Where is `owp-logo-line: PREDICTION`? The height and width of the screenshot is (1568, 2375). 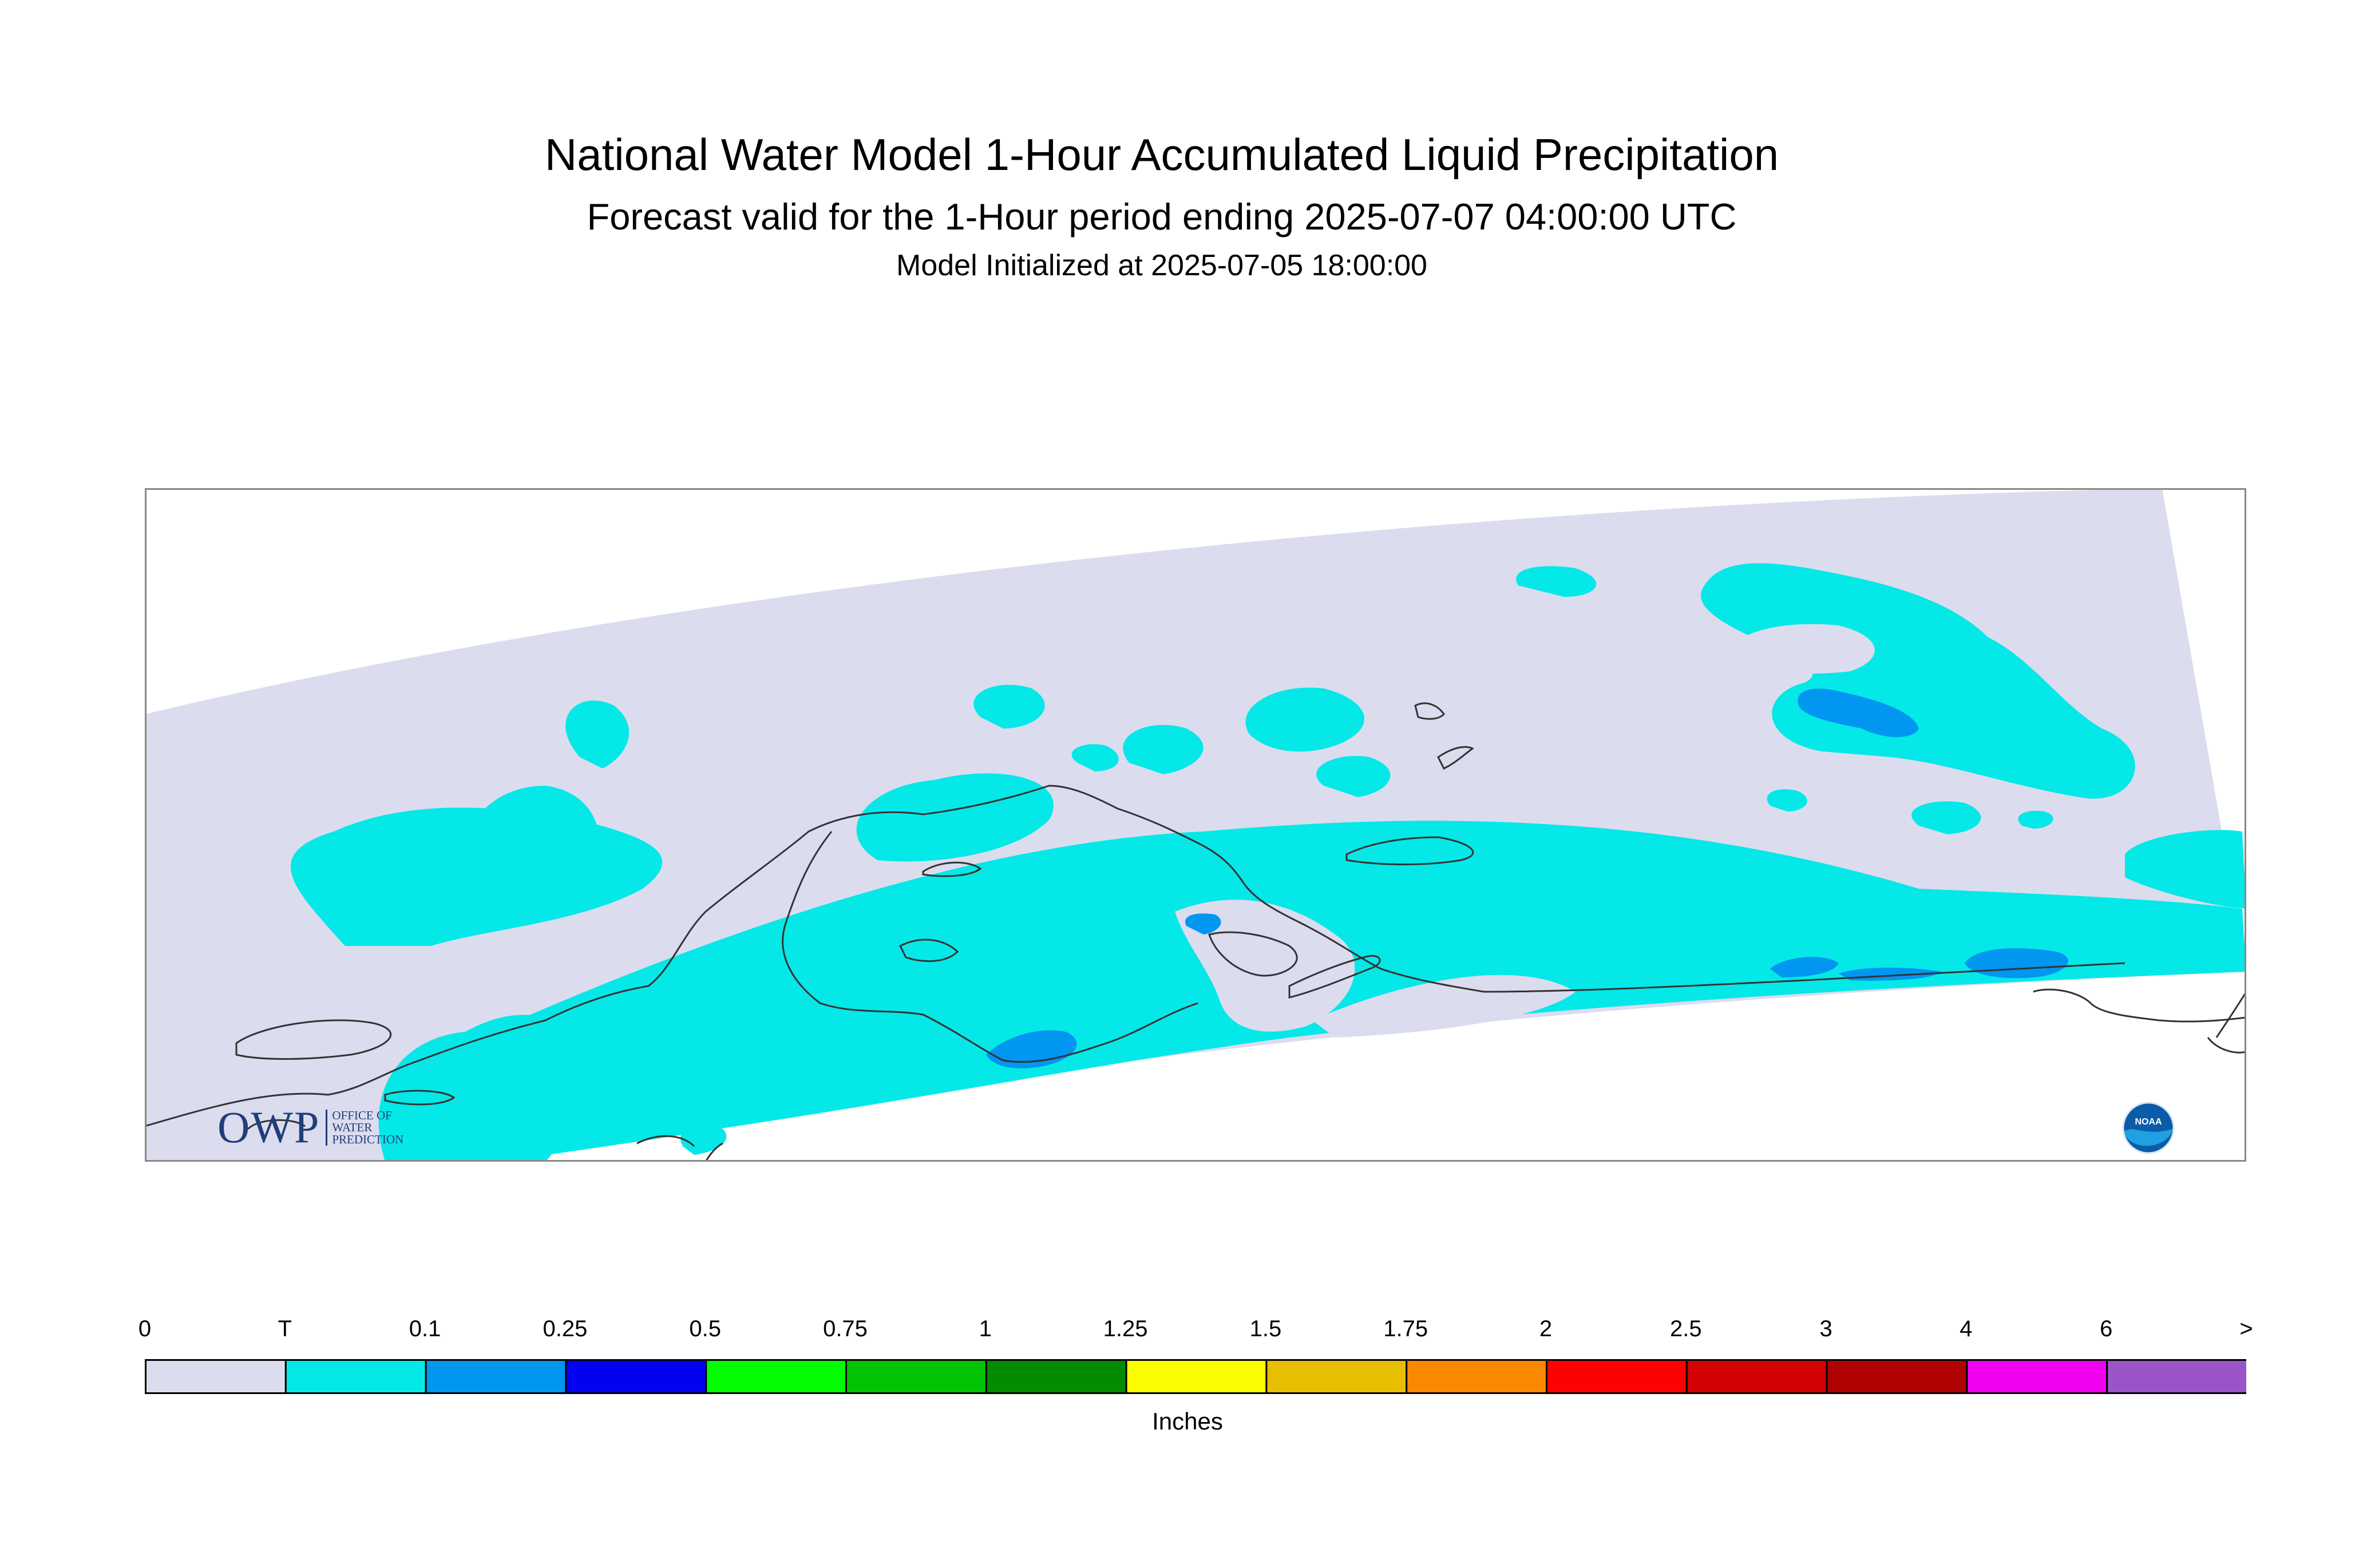 owp-logo-line: PREDICTION is located at coordinates (368, 1139).